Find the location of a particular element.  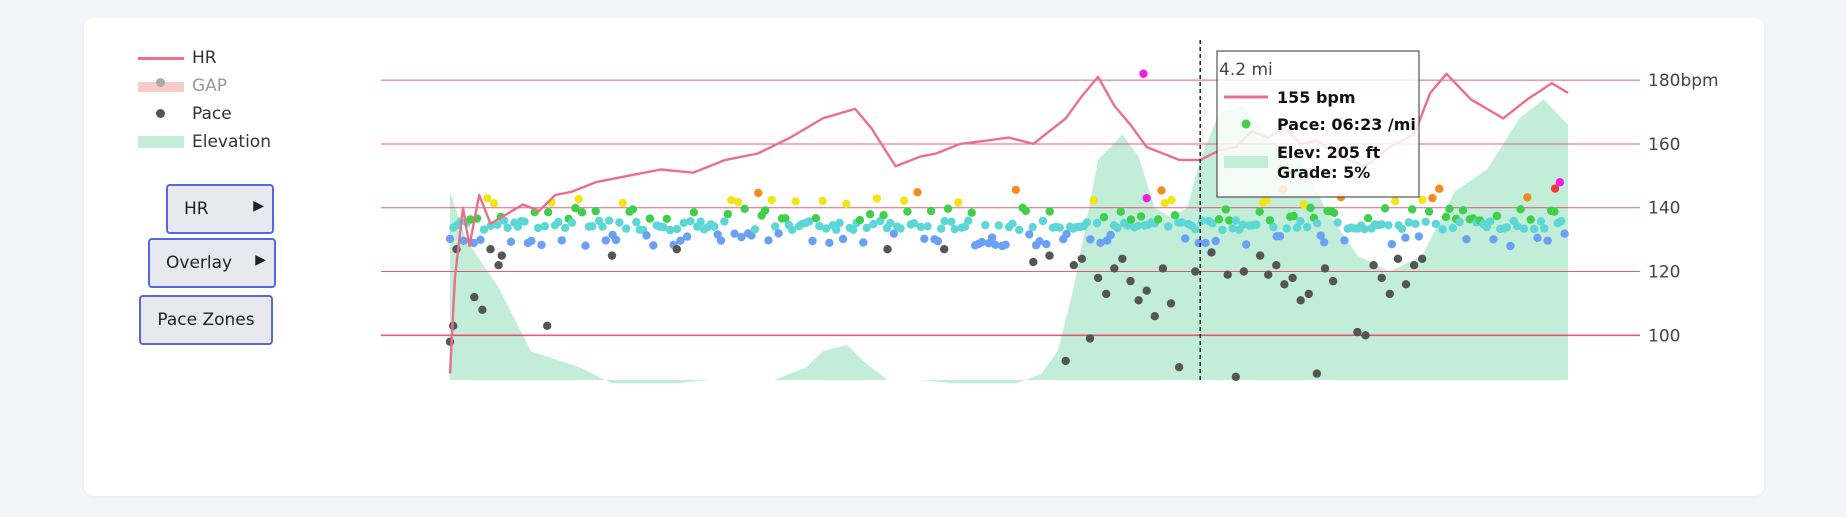

legend-label-hr: HR is located at coordinates (204, 58).